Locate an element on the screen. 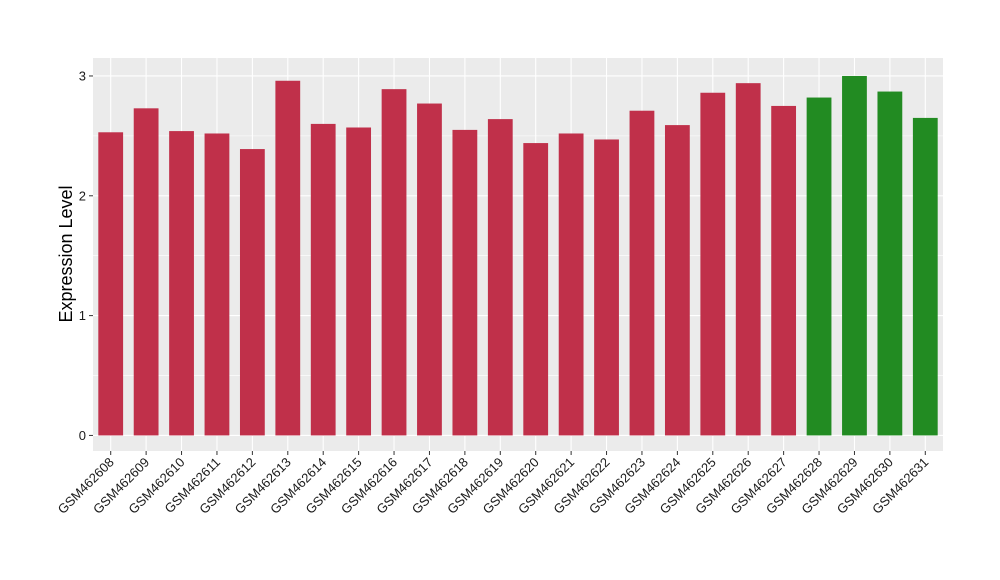 The image size is (1000, 580). bar-gsm462608 is located at coordinates (111, 284).